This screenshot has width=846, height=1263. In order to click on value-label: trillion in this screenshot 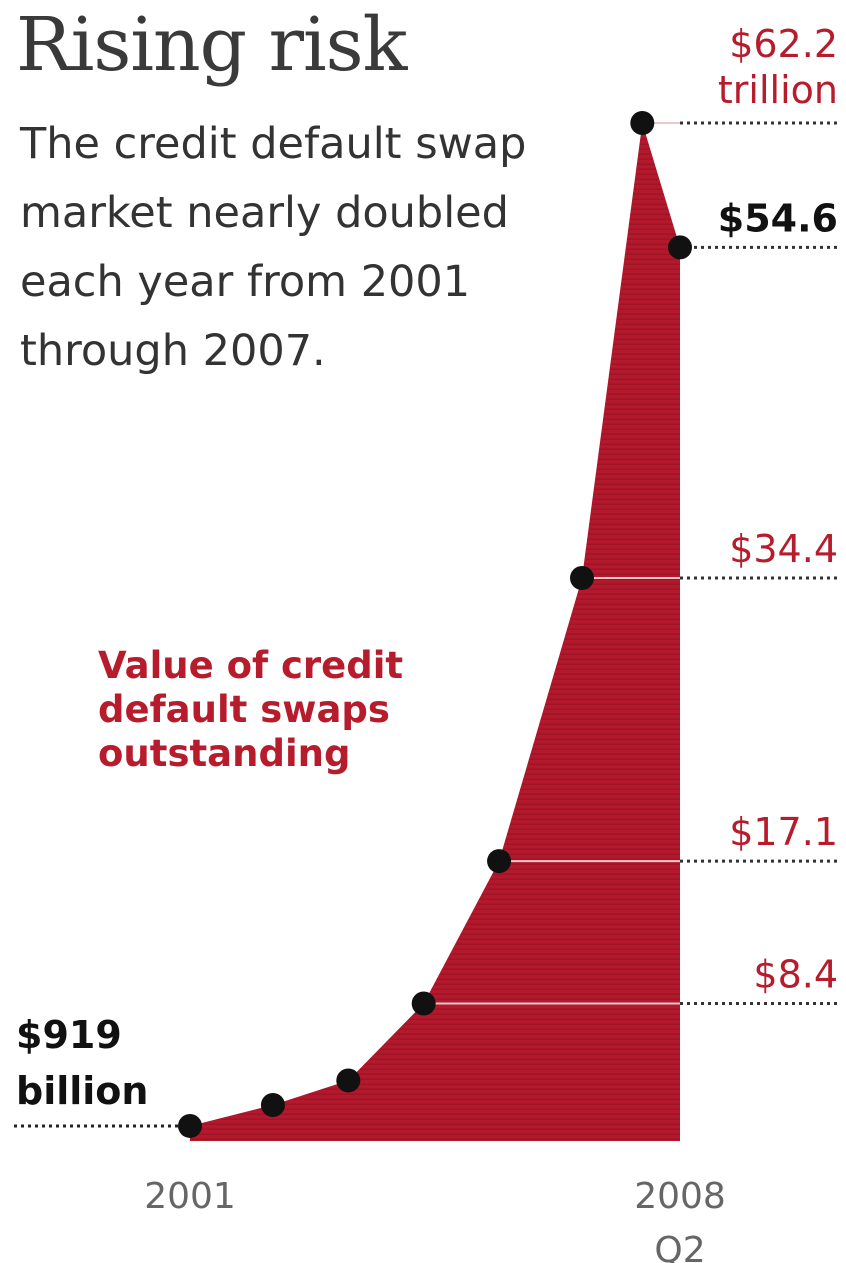, I will do `click(778, 90)`.